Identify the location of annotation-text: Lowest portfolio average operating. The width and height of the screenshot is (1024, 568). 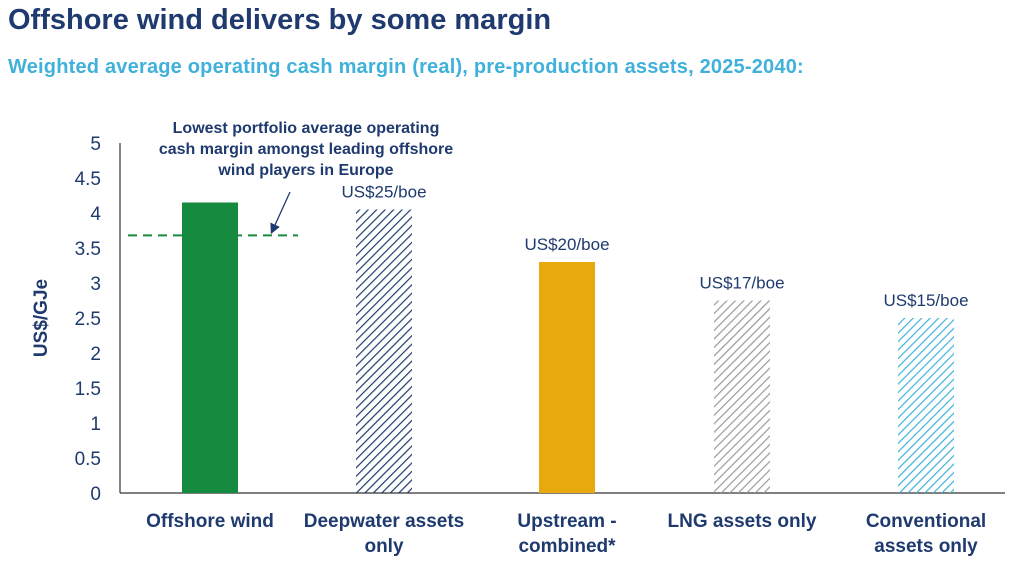
(306, 128).